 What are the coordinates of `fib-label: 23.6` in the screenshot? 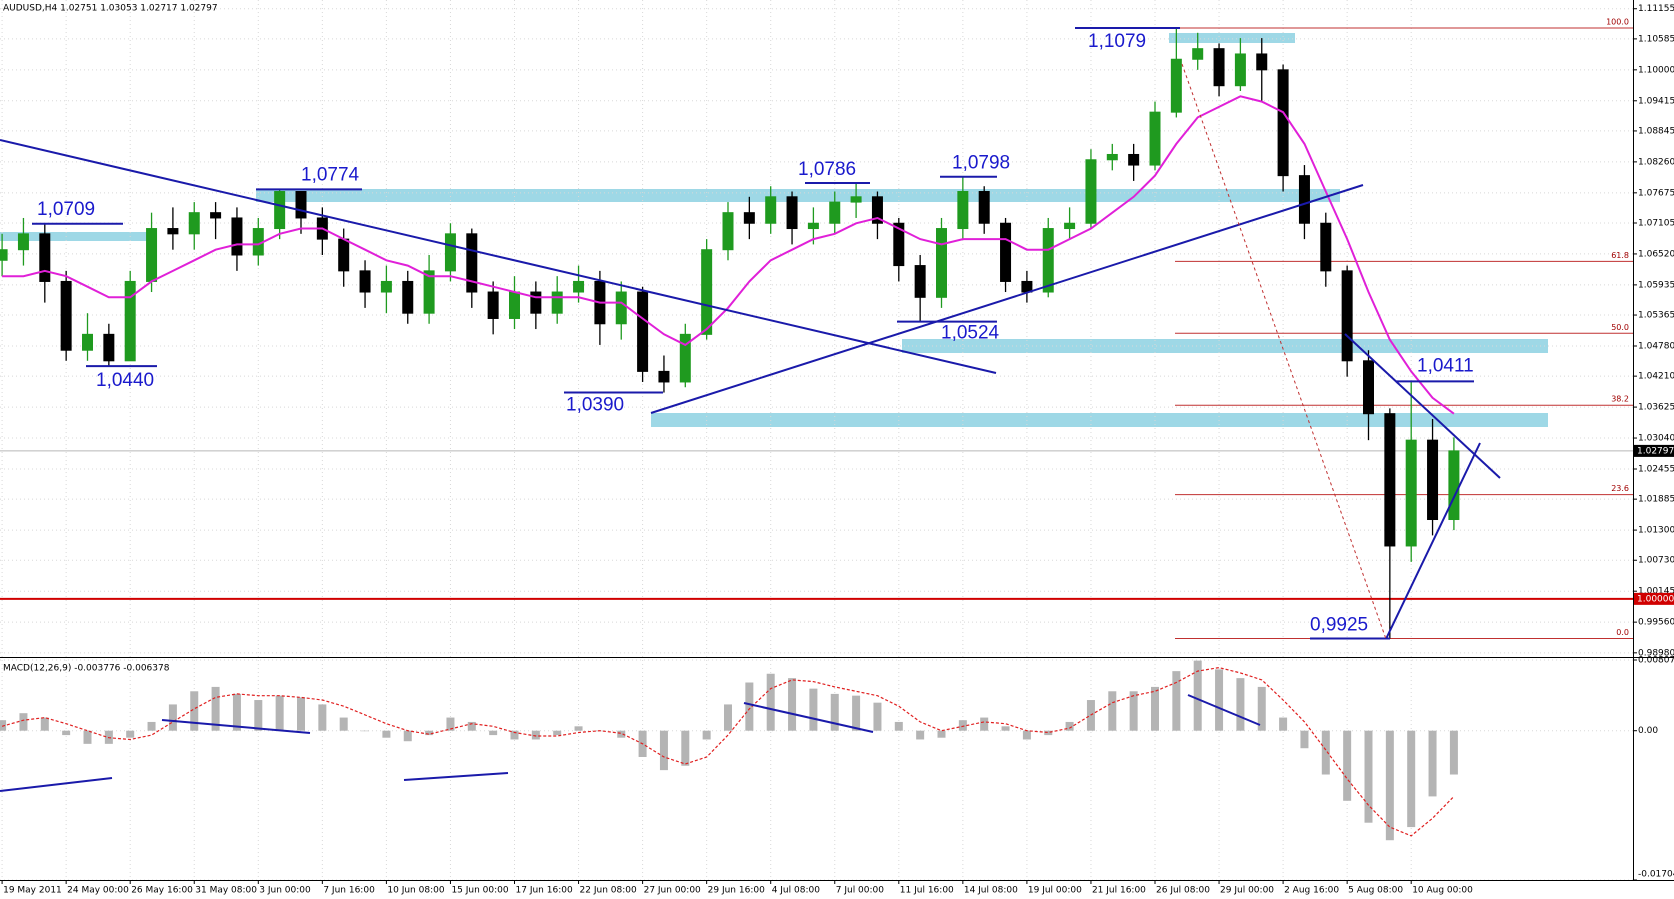 It's located at (1620, 488).